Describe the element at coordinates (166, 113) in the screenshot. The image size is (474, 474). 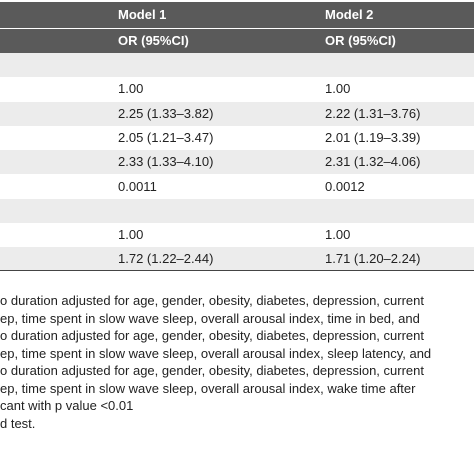
I see `table-cell: 2.25 (1.33–3.82)` at that location.